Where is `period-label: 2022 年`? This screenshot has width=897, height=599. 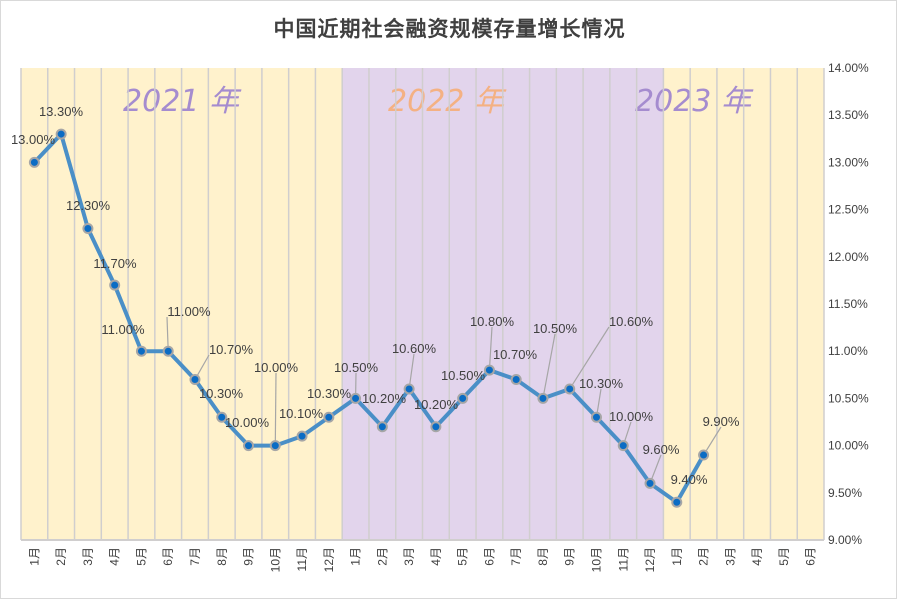
period-label: 2022 年 is located at coordinates (447, 101).